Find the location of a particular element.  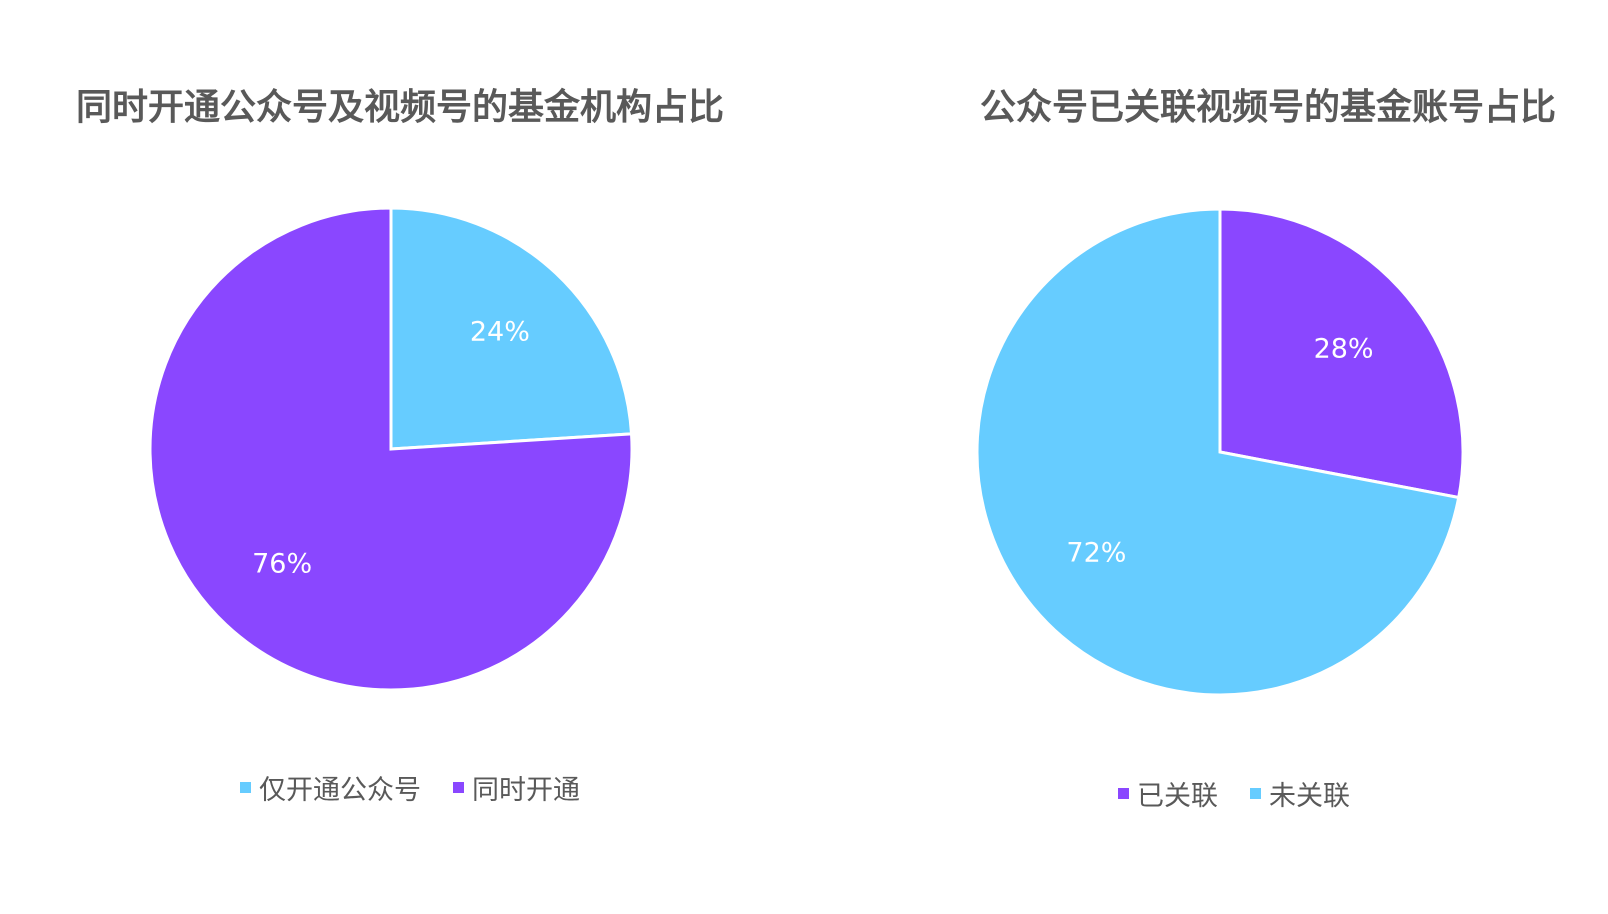

legend-item-not-linked: 未关联 is located at coordinates (1300, 793).